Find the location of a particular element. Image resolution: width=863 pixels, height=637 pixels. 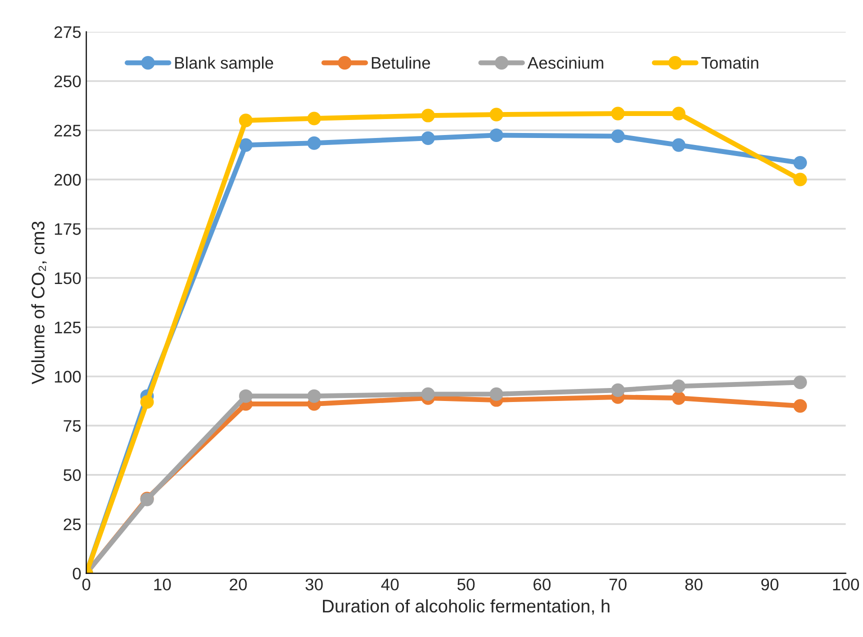

x-tick-label: 10 is located at coordinates (162, 584).